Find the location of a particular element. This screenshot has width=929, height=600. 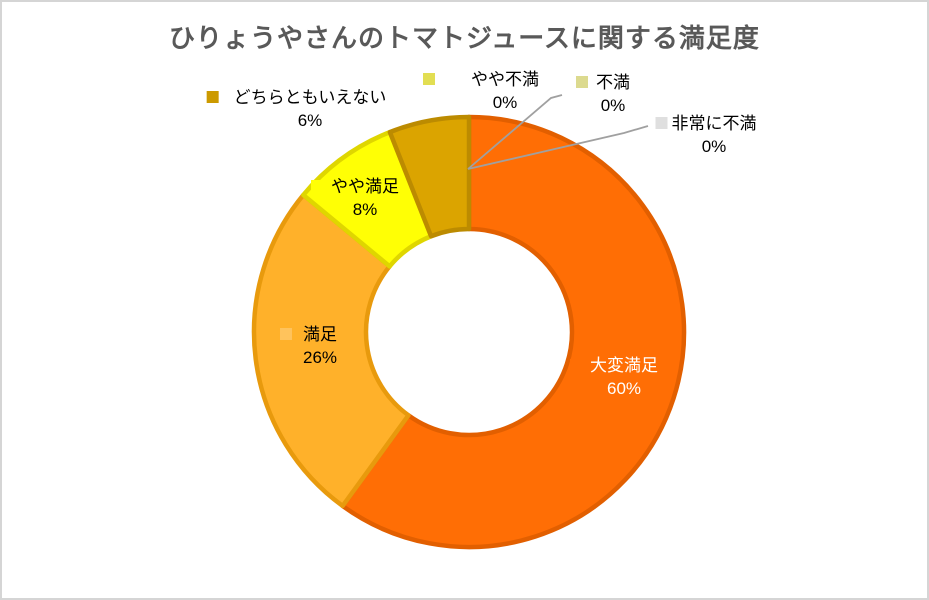

data-label-value: 60% is located at coordinates (624, 388).